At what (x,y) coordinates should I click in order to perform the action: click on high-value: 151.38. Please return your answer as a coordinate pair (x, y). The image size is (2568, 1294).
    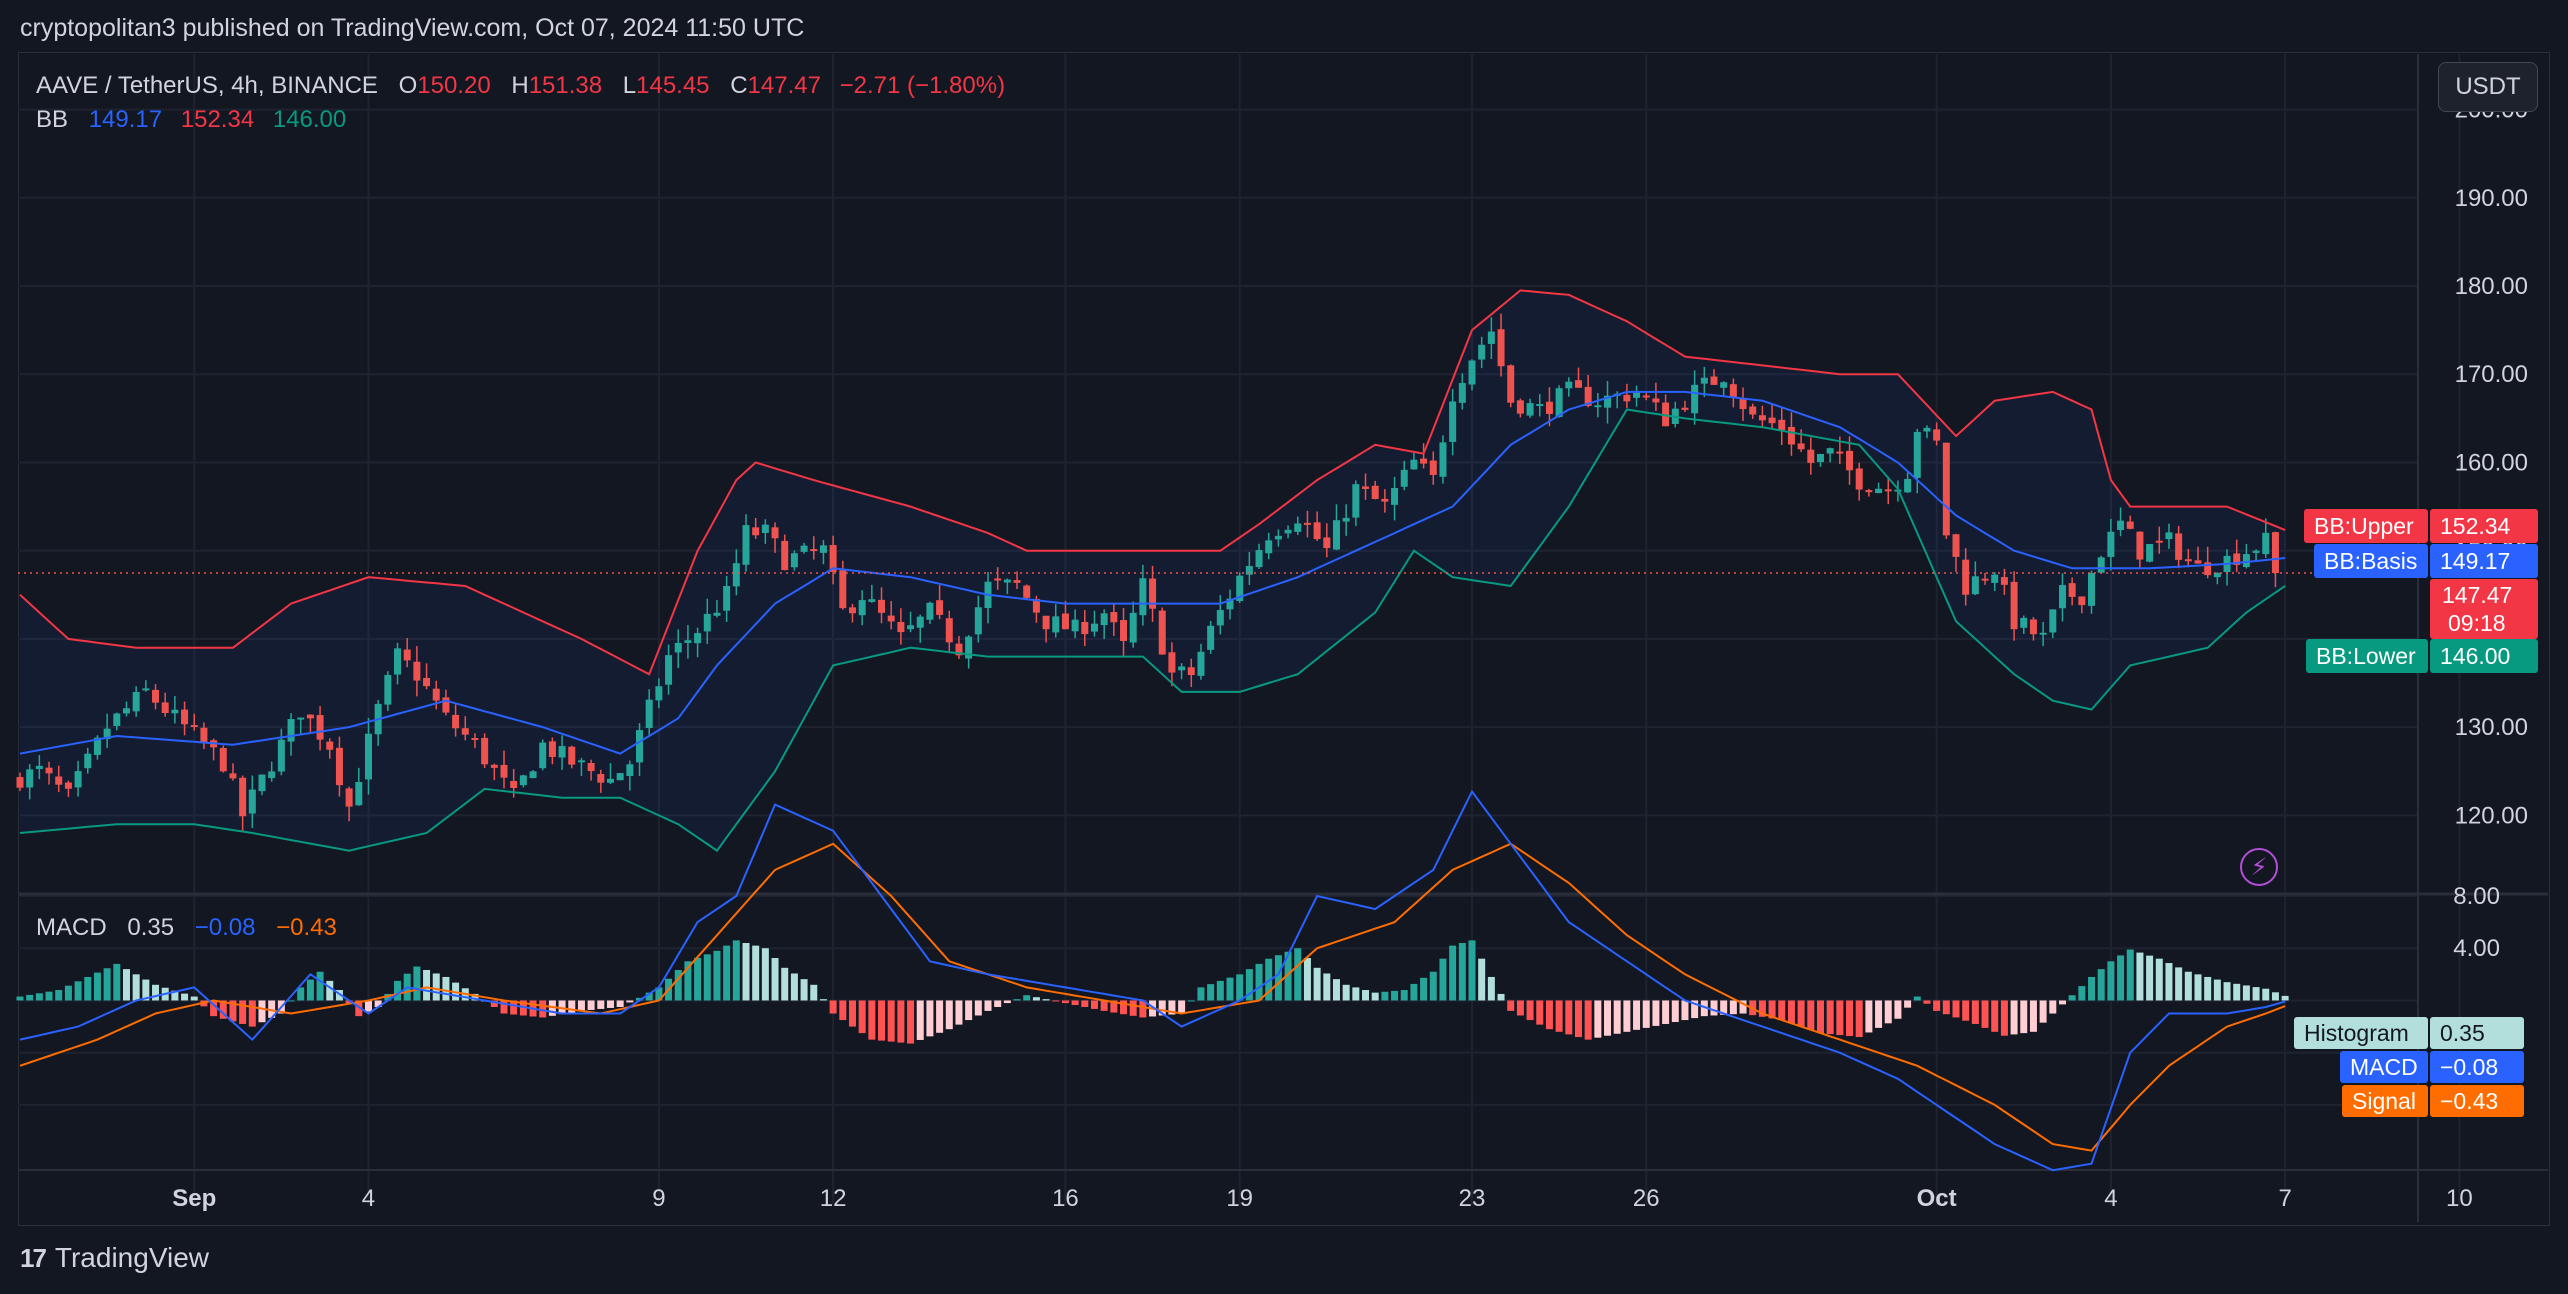
    Looking at the image, I should click on (565, 85).